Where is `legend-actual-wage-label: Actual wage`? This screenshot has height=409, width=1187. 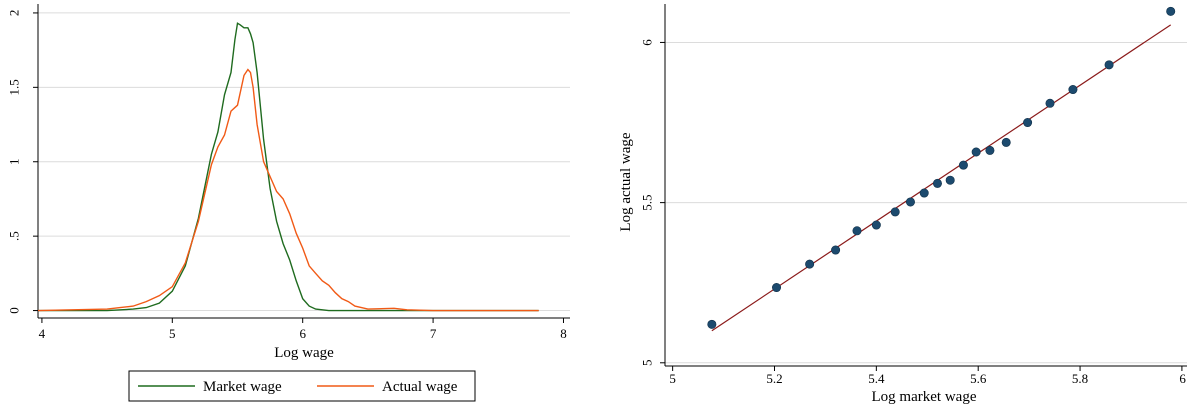 legend-actual-wage-label: Actual wage is located at coordinates (420, 387).